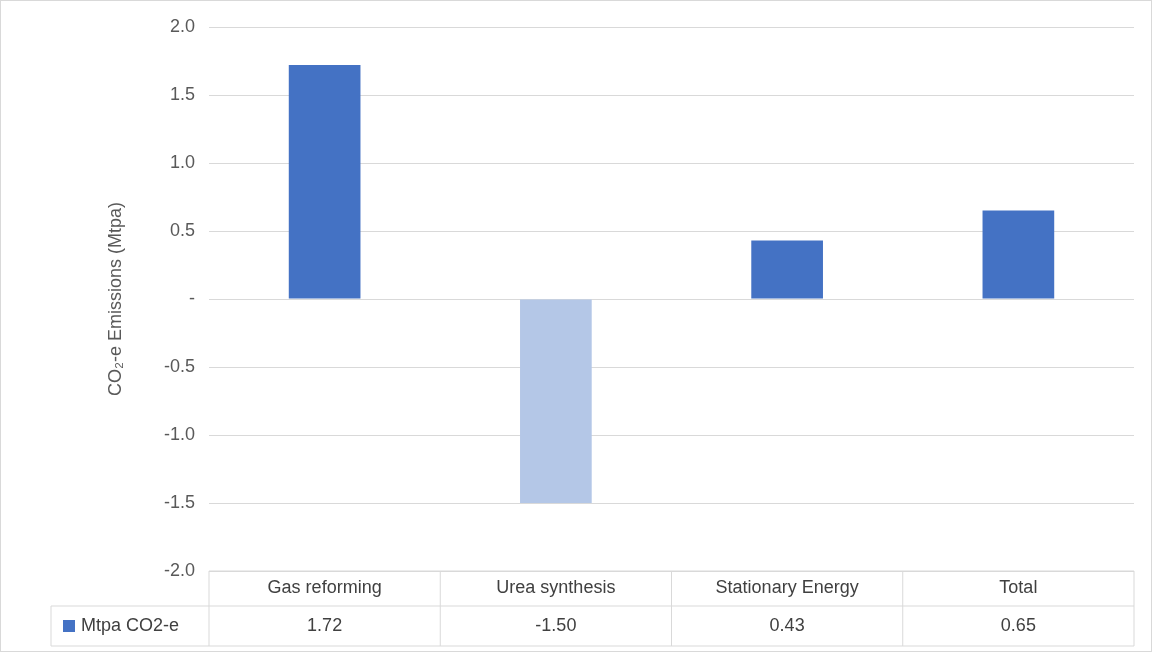  Describe the element at coordinates (179, 365) in the screenshot. I see `y-tick-label: -0.5` at that location.